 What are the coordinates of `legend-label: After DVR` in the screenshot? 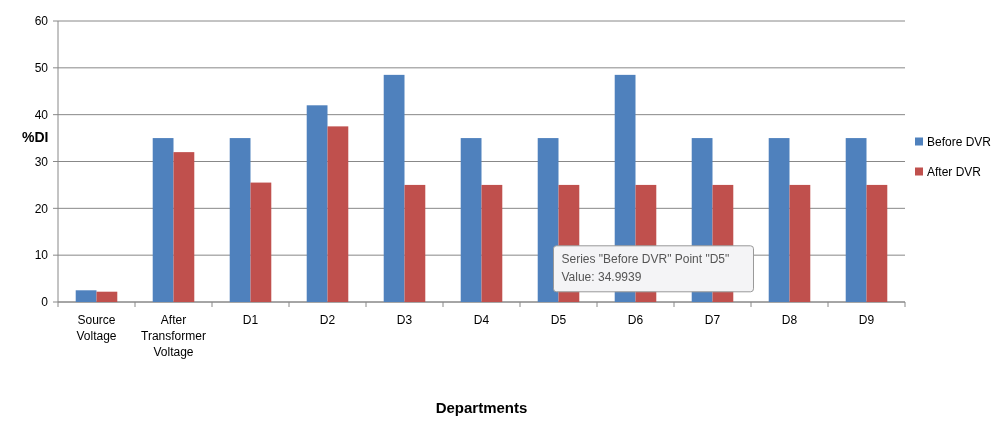 It's located at (954, 171).